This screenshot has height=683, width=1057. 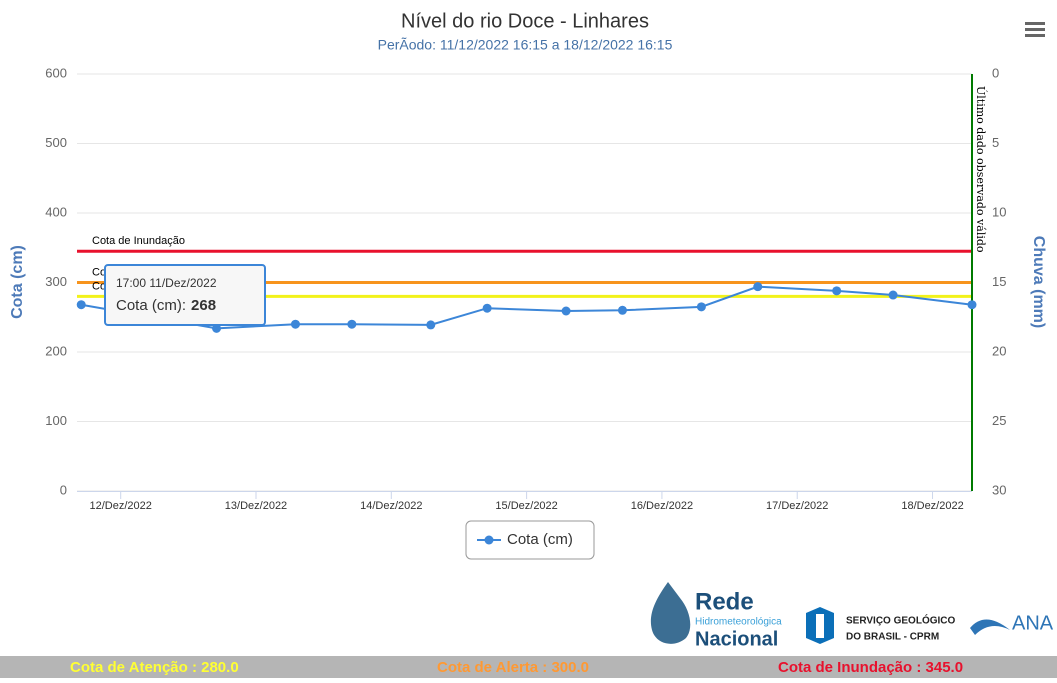 What do you see at coordinates (120, 506) in the screenshot?
I see `x-tick-label: 12/Dez/2022` at bounding box center [120, 506].